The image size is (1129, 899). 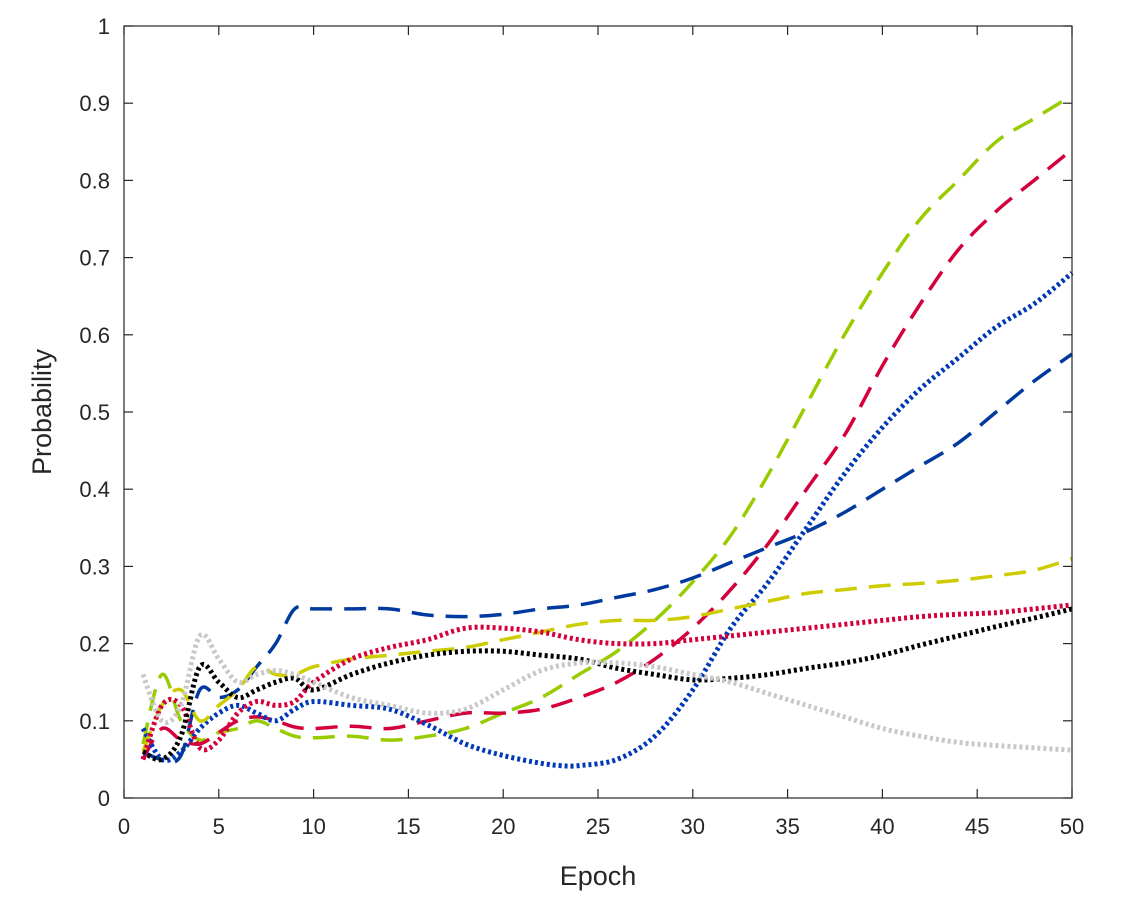 What do you see at coordinates (598, 876) in the screenshot?
I see `x-axis-label: Epoch` at bounding box center [598, 876].